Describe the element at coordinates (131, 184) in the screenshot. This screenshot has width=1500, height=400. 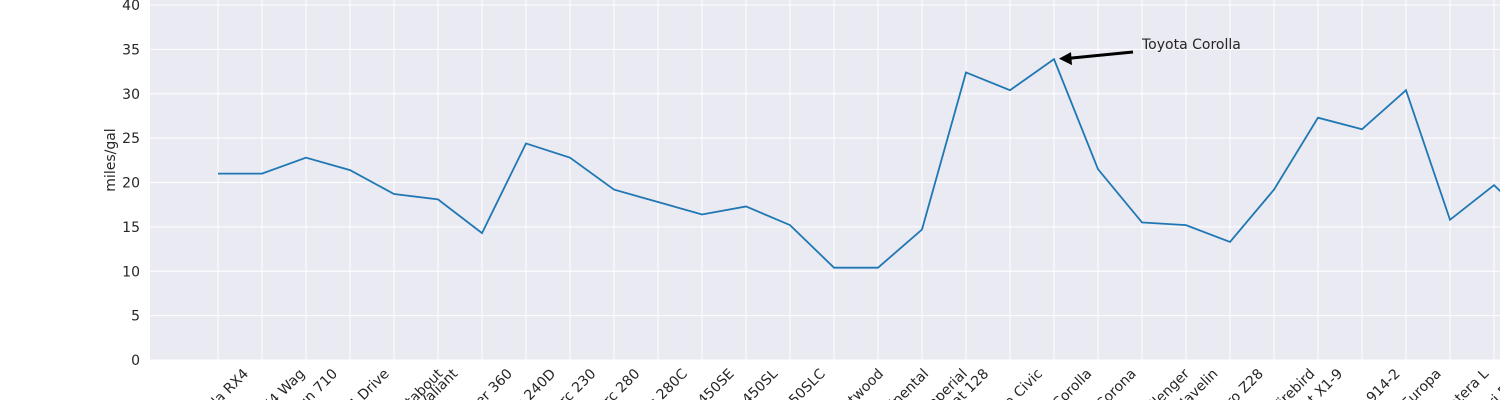
I see `y-tick-label: 20` at that location.